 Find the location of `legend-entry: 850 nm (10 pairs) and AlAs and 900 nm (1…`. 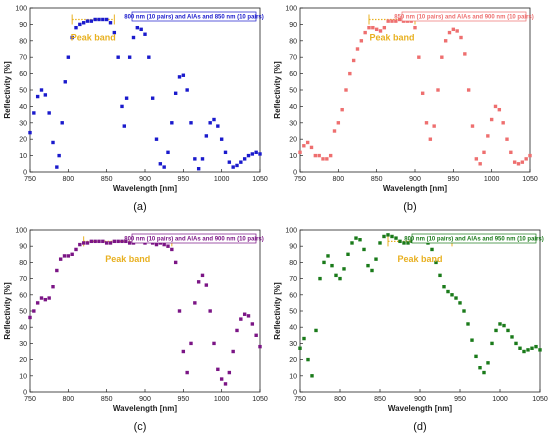

legend-entry: 850 nm (10 pairs) and AlAs and 900 nm (1… is located at coordinates (464, 18).